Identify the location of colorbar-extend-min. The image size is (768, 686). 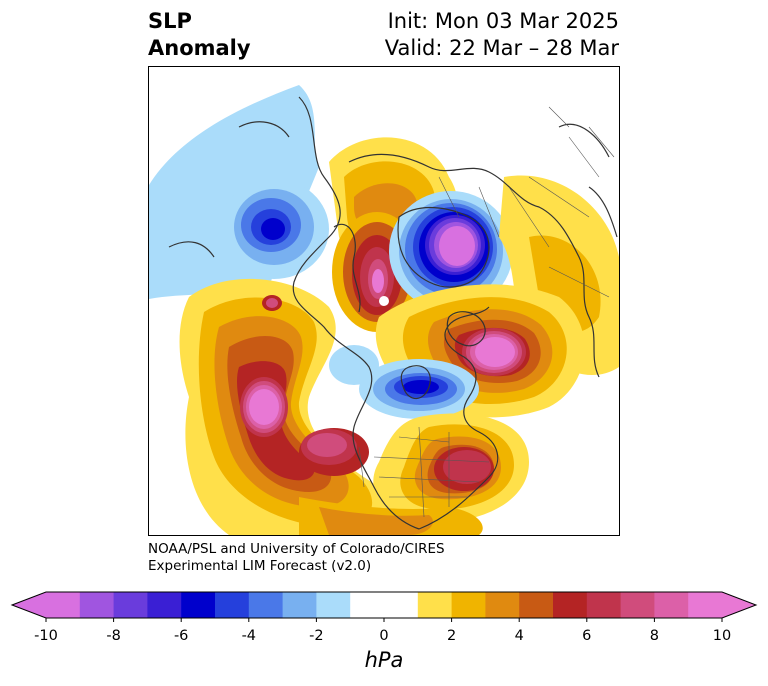
(29, 605).